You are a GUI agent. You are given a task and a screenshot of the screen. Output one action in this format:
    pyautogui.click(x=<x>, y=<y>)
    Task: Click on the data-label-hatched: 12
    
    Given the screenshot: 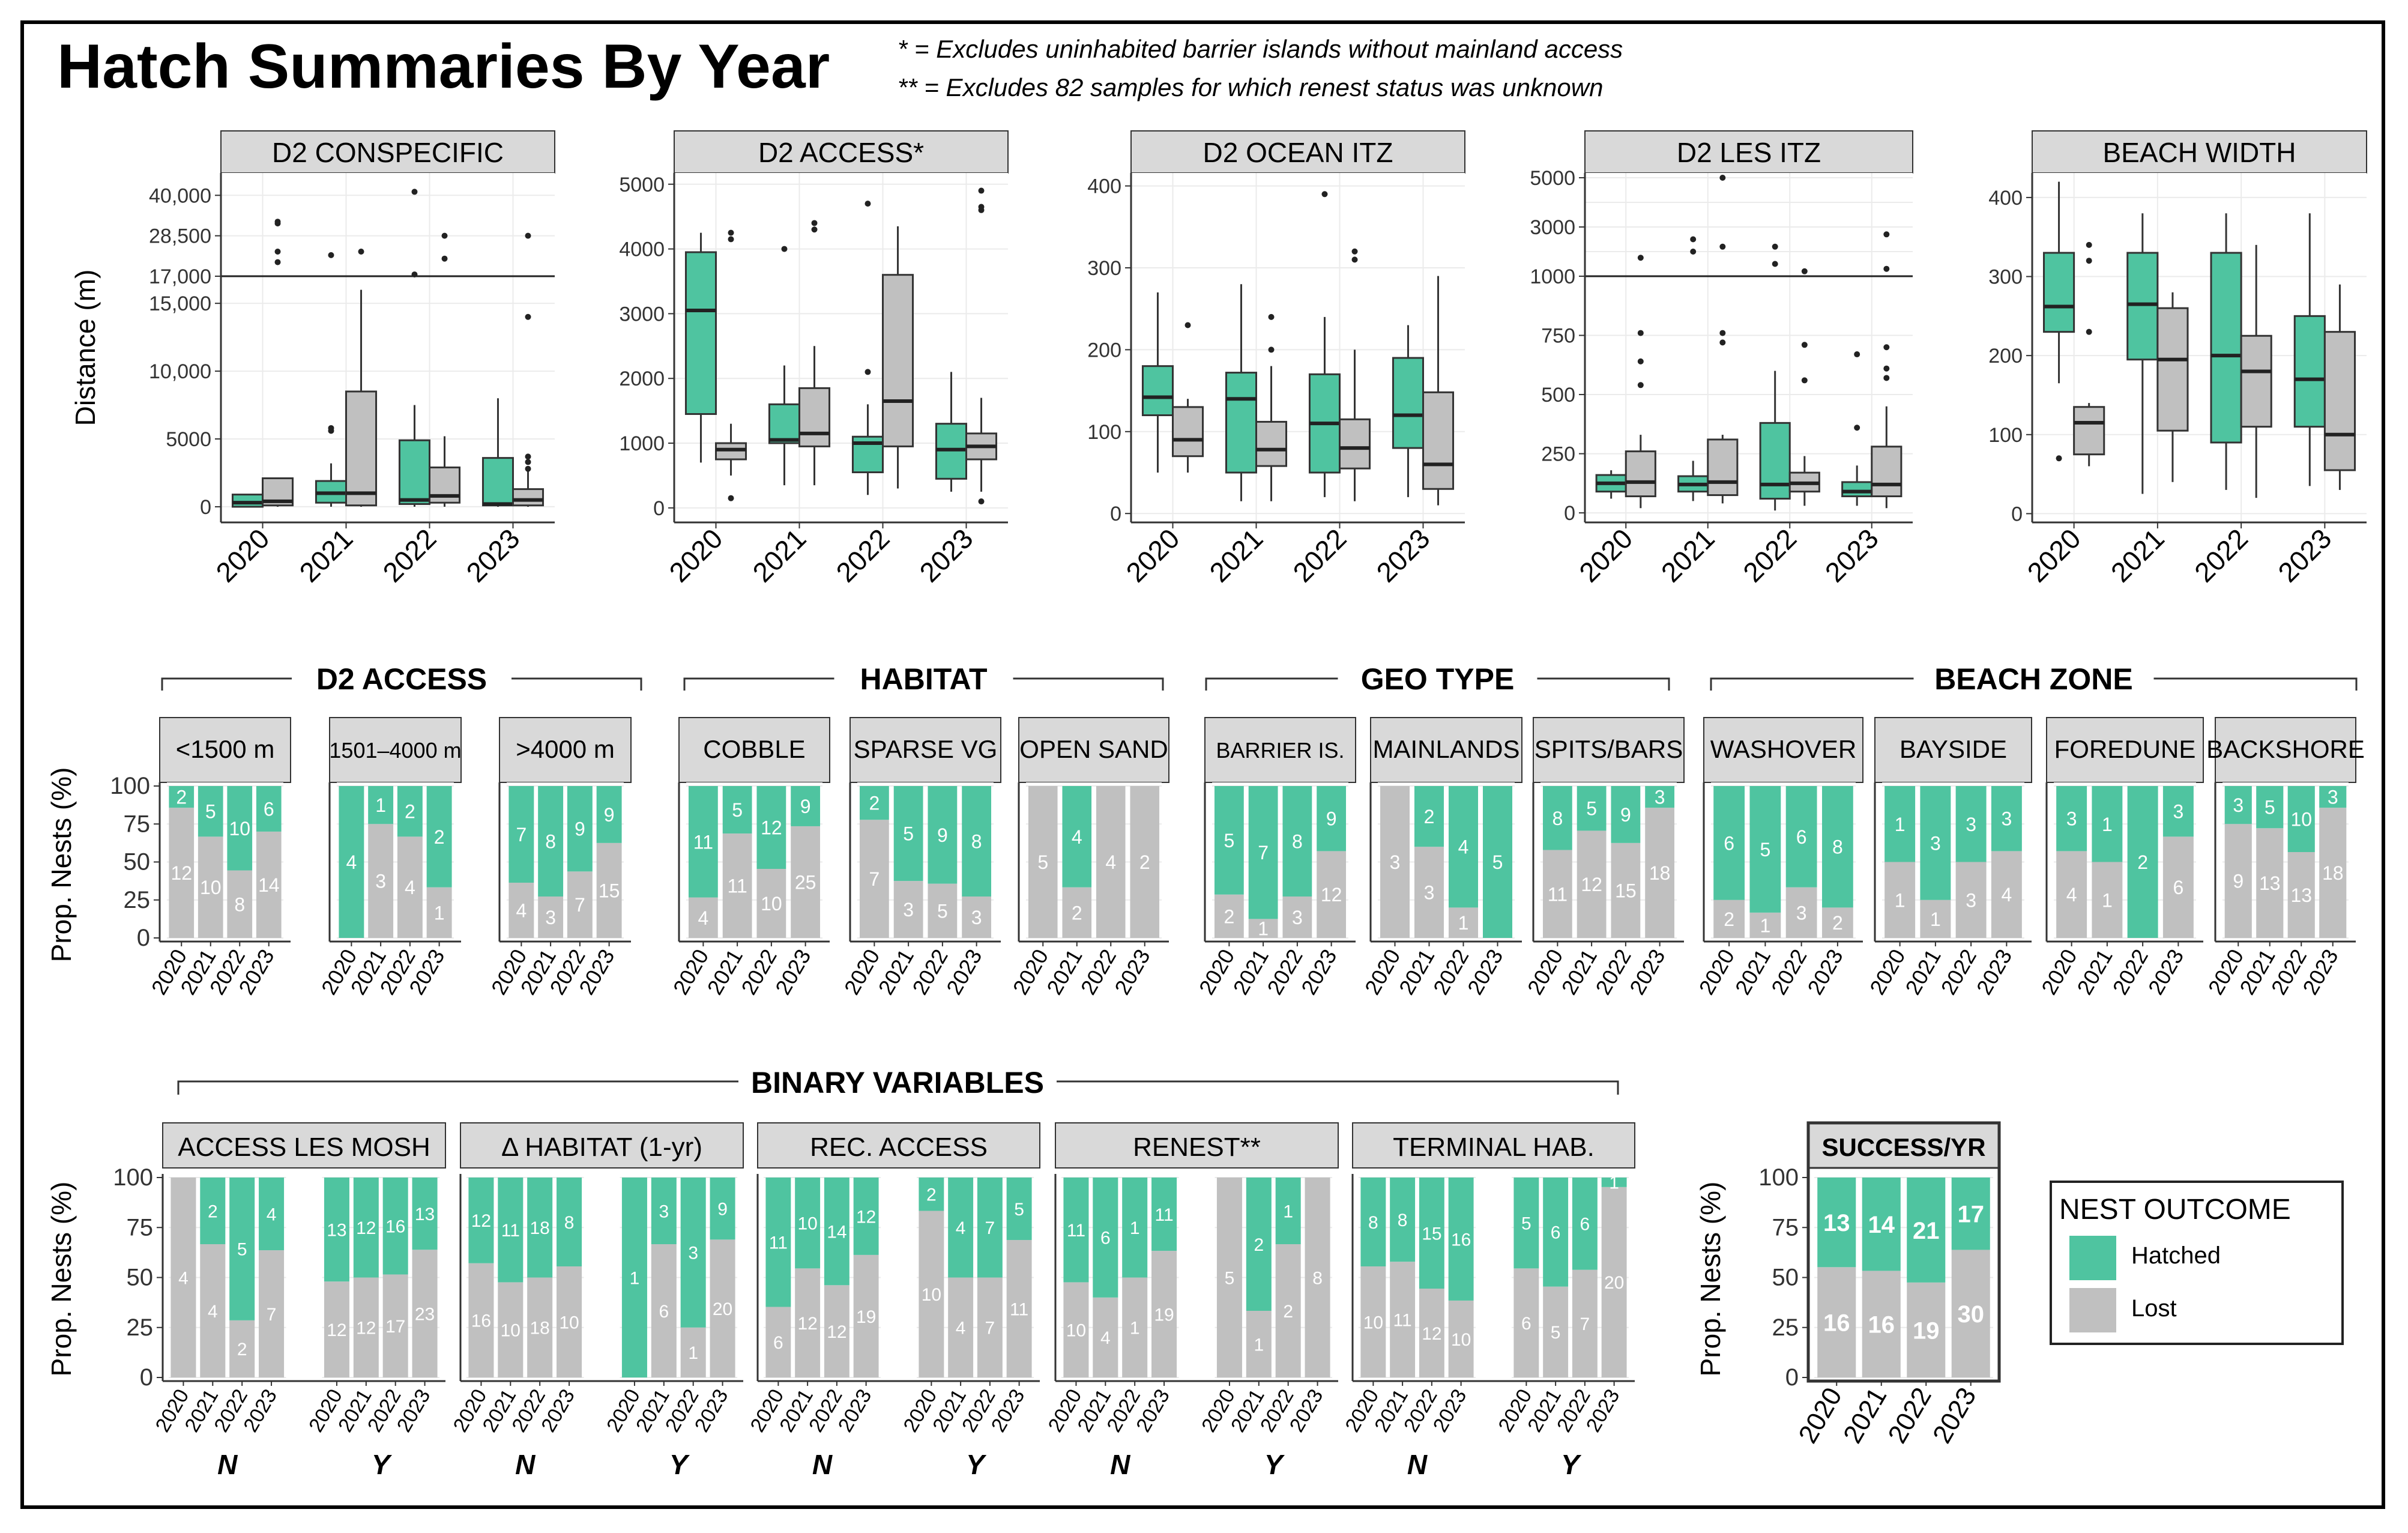 What is the action you would take?
    pyautogui.click(x=481, y=1221)
    